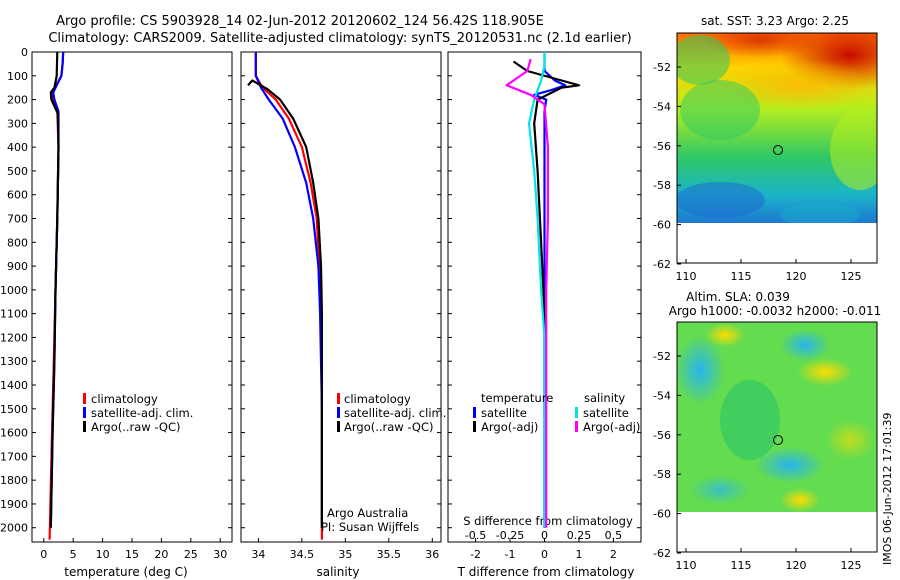 This screenshot has width=900, height=580. I want to click on depth-tick-label: 1300, so click(14, 361).